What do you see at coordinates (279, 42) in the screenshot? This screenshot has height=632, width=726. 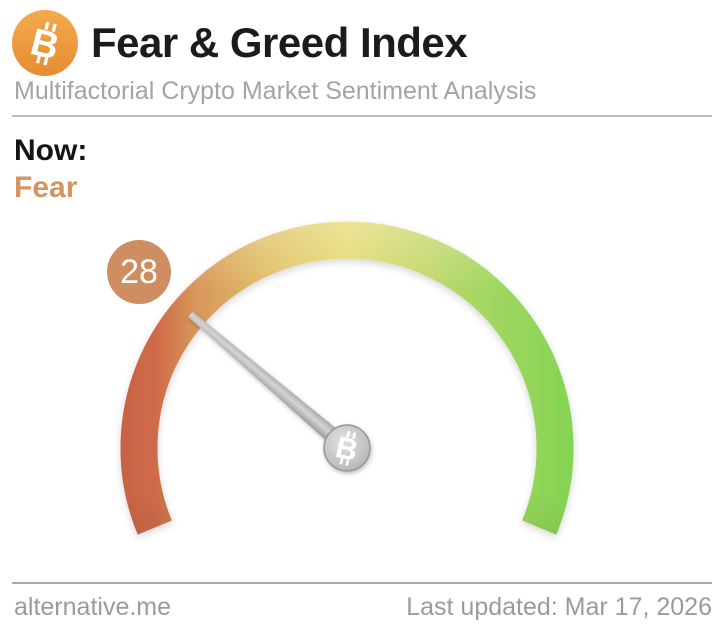 I see `page-title: Fear & Greed Index` at bounding box center [279, 42].